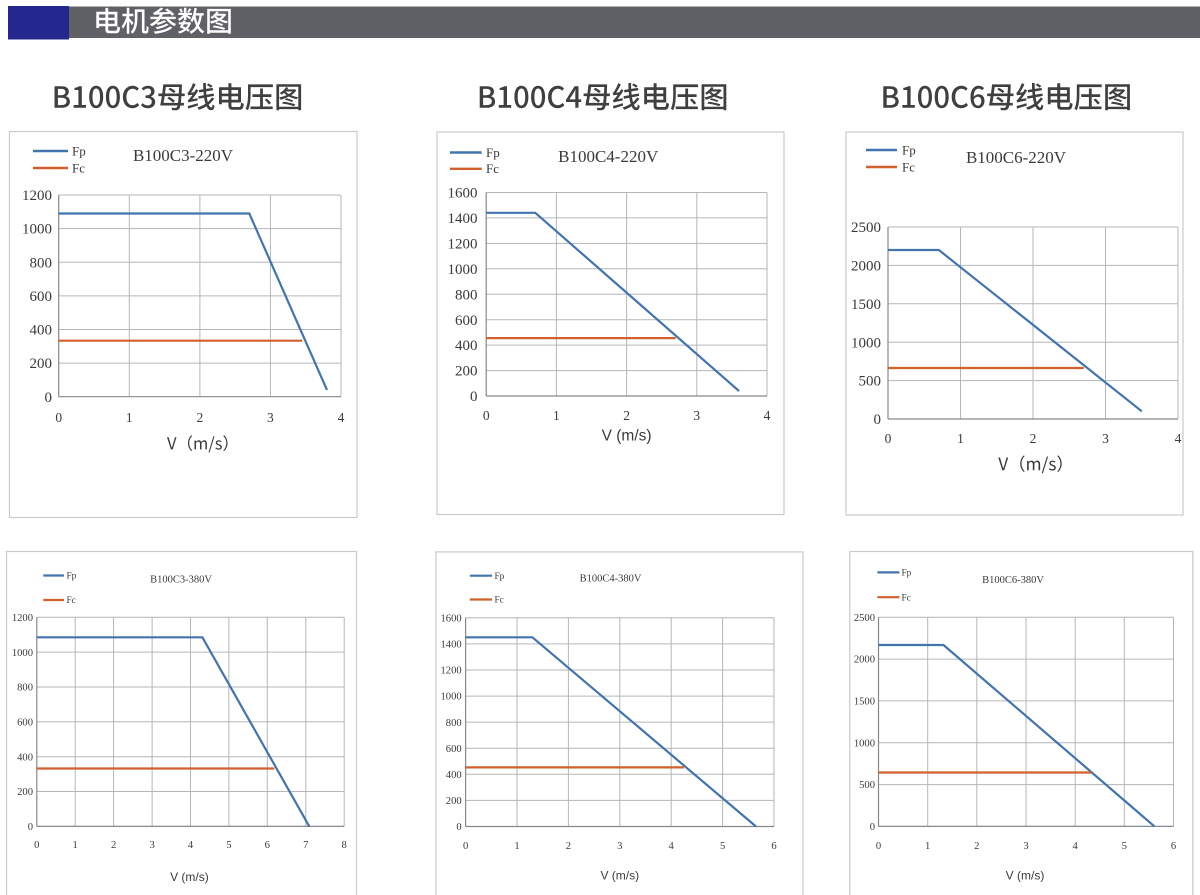  Describe the element at coordinates (1013, 580) in the screenshot. I see `svg-text: B100C6-380V` at that location.